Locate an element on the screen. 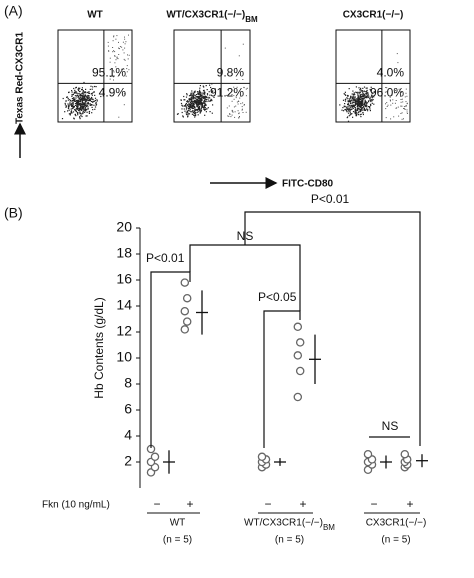 The height and width of the screenshot is (578, 474). y-tick-label: 14 is located at coordinates (124, 305).